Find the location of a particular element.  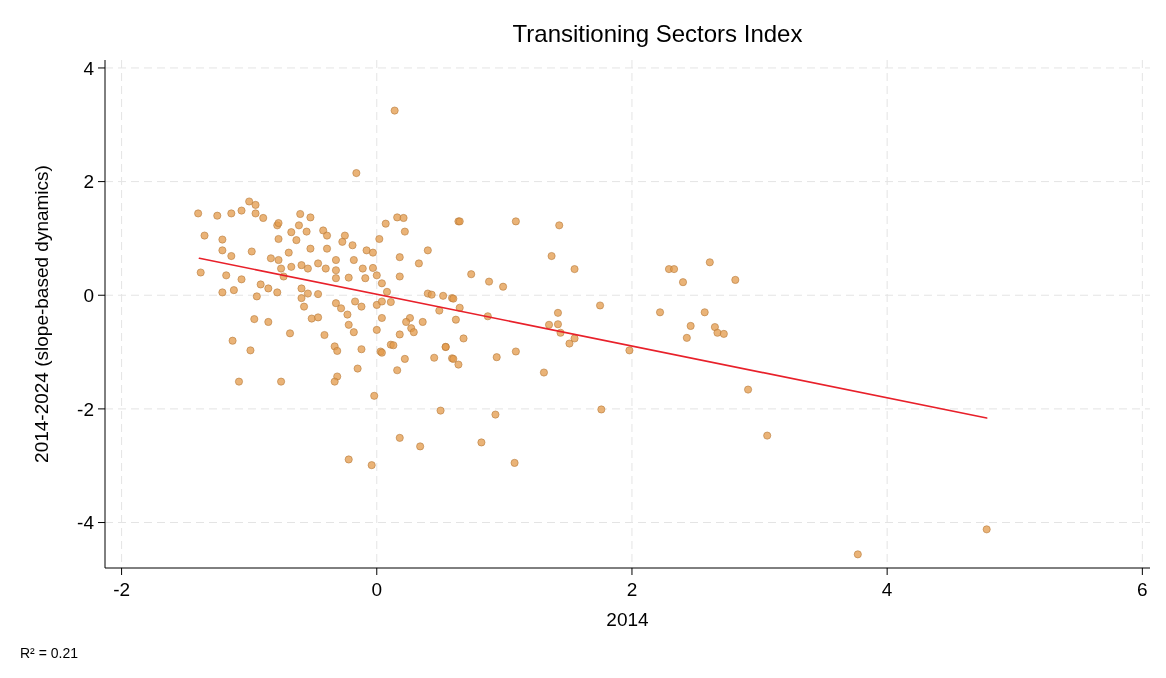

x-tick-label: 2 is located at coordinates (632, 589).